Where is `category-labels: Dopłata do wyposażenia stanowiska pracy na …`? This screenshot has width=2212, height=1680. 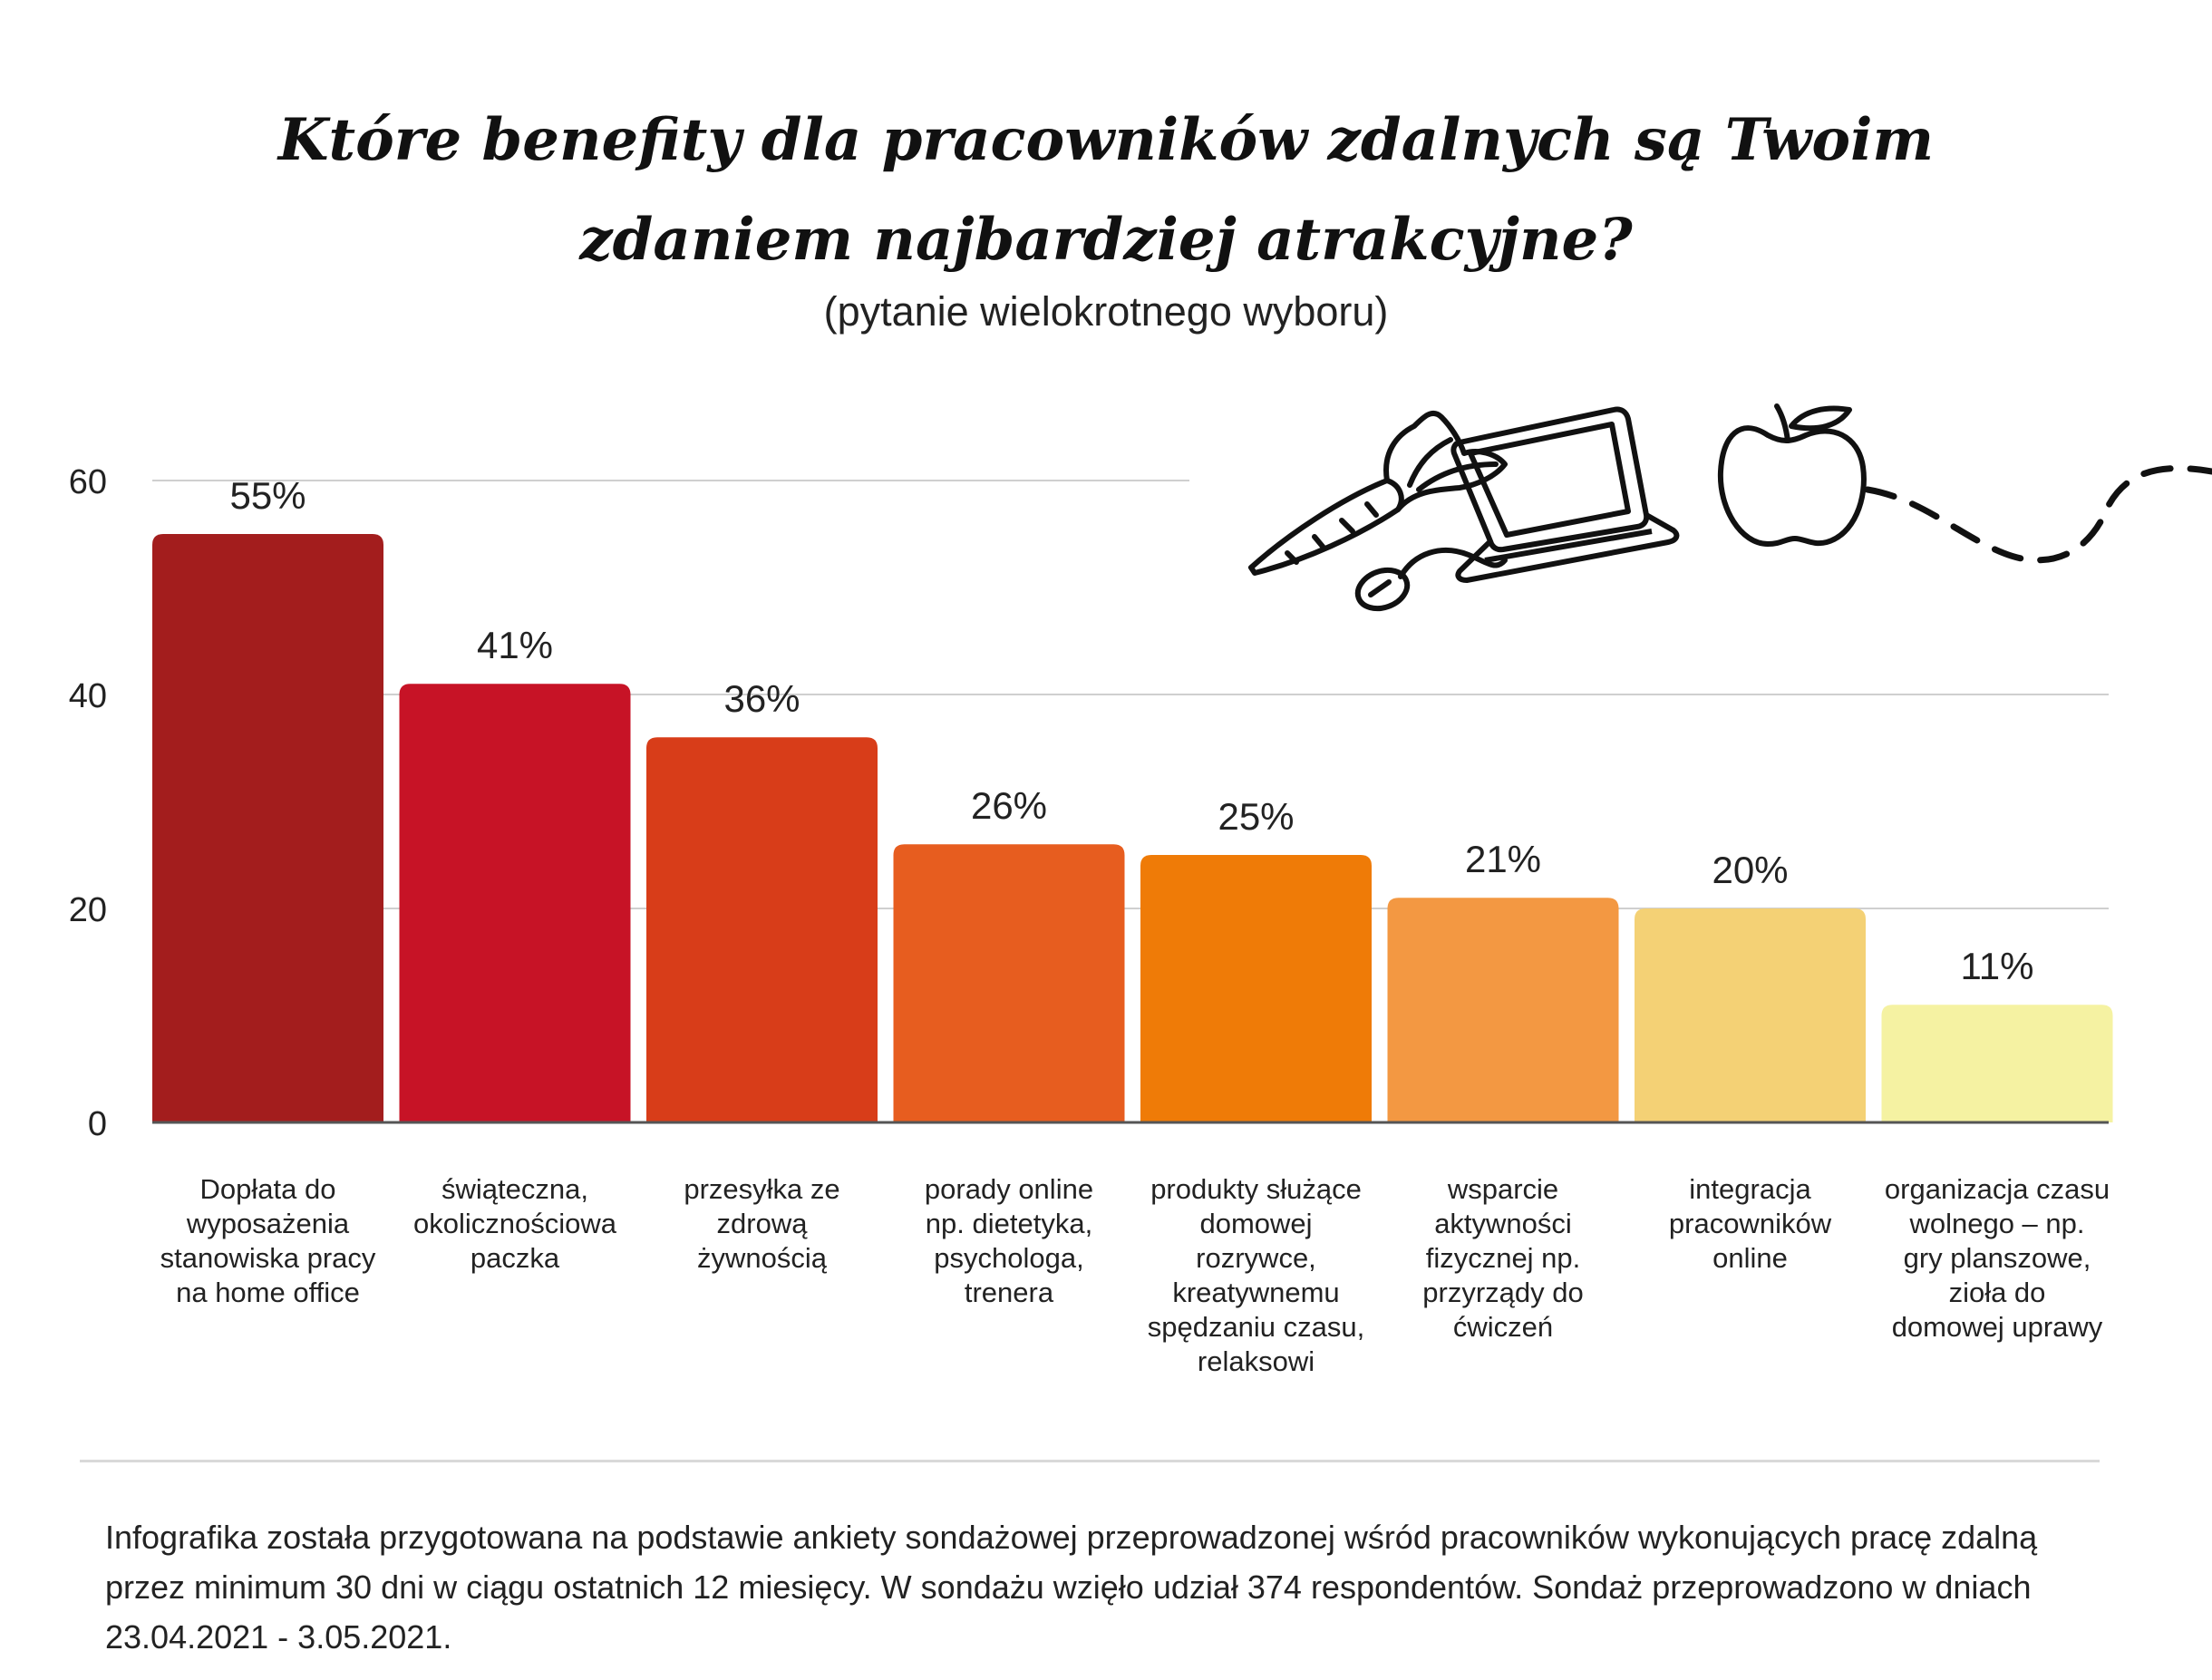
category-labels: Dopłata do wyposażenia stanowiska pracy na … is located at coordinates (1135, 1275).